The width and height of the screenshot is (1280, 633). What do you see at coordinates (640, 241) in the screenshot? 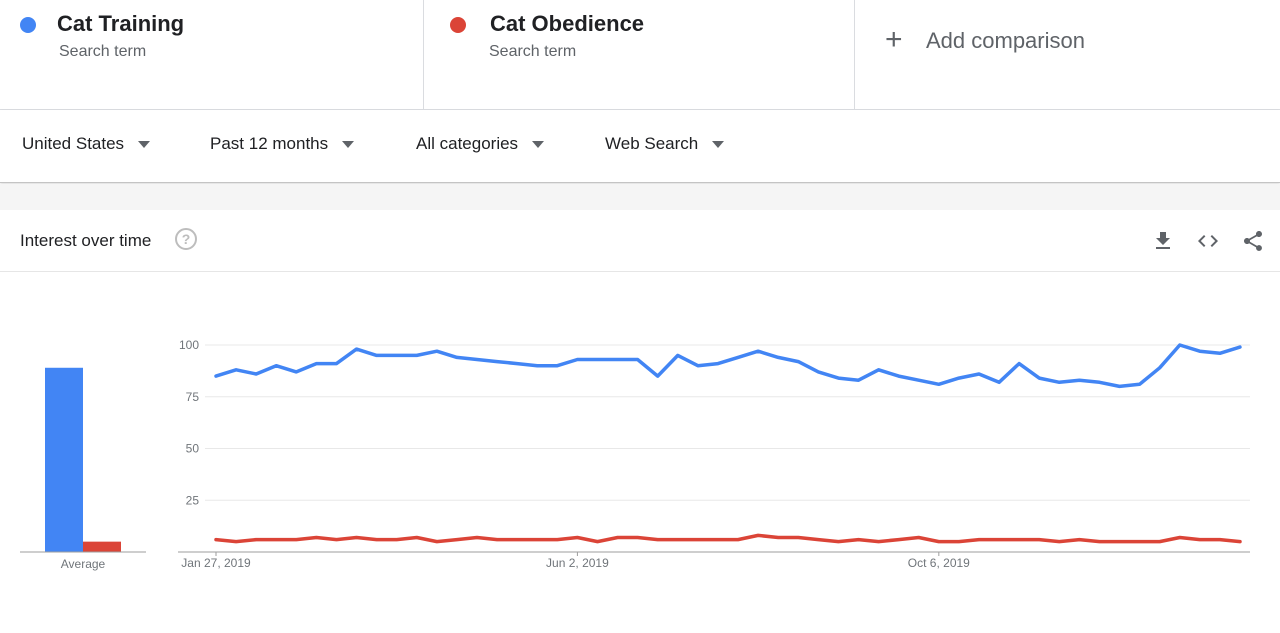
I see `card-header: Interest over time ?` at bounding box center [640, 241].